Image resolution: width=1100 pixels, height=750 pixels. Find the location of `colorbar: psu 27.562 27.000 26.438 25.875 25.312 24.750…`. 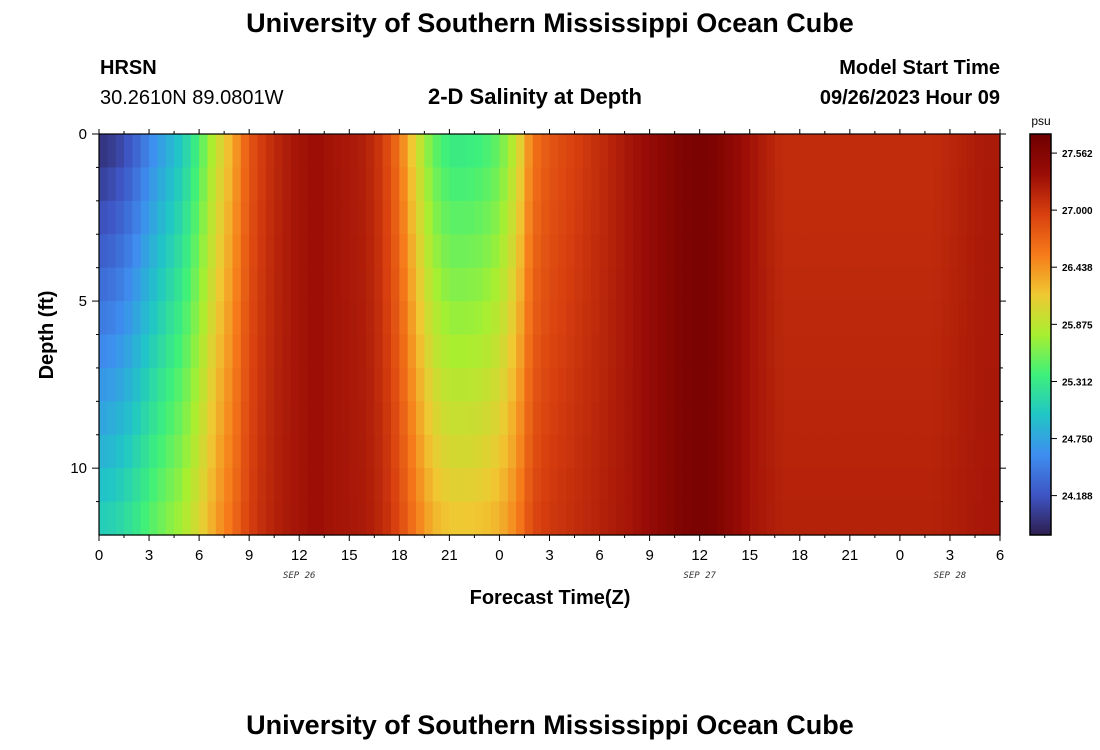

colorbar: psu 27.562 27.000 26.438 25.875 25.312 24.750… is located at coordinates (1061, 325).